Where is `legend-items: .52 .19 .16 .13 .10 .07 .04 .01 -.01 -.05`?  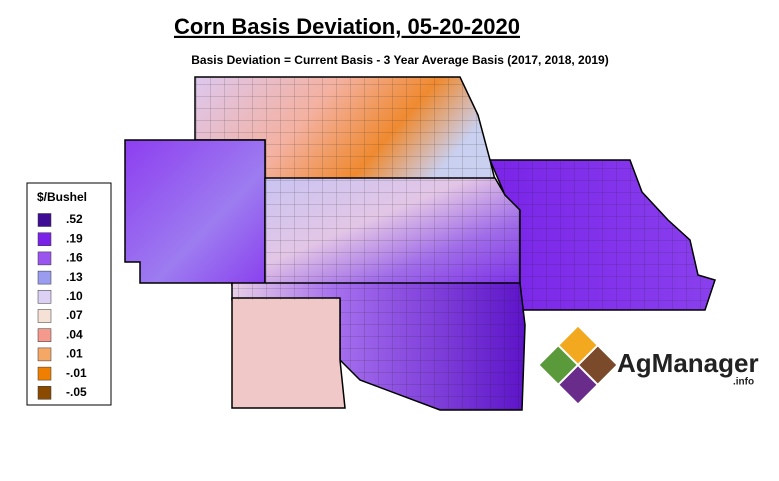 legend-items: .52 .19 .16 .13 .10 .07 .04 .01 -.01 -.05 is located at coordinates (62, 306).